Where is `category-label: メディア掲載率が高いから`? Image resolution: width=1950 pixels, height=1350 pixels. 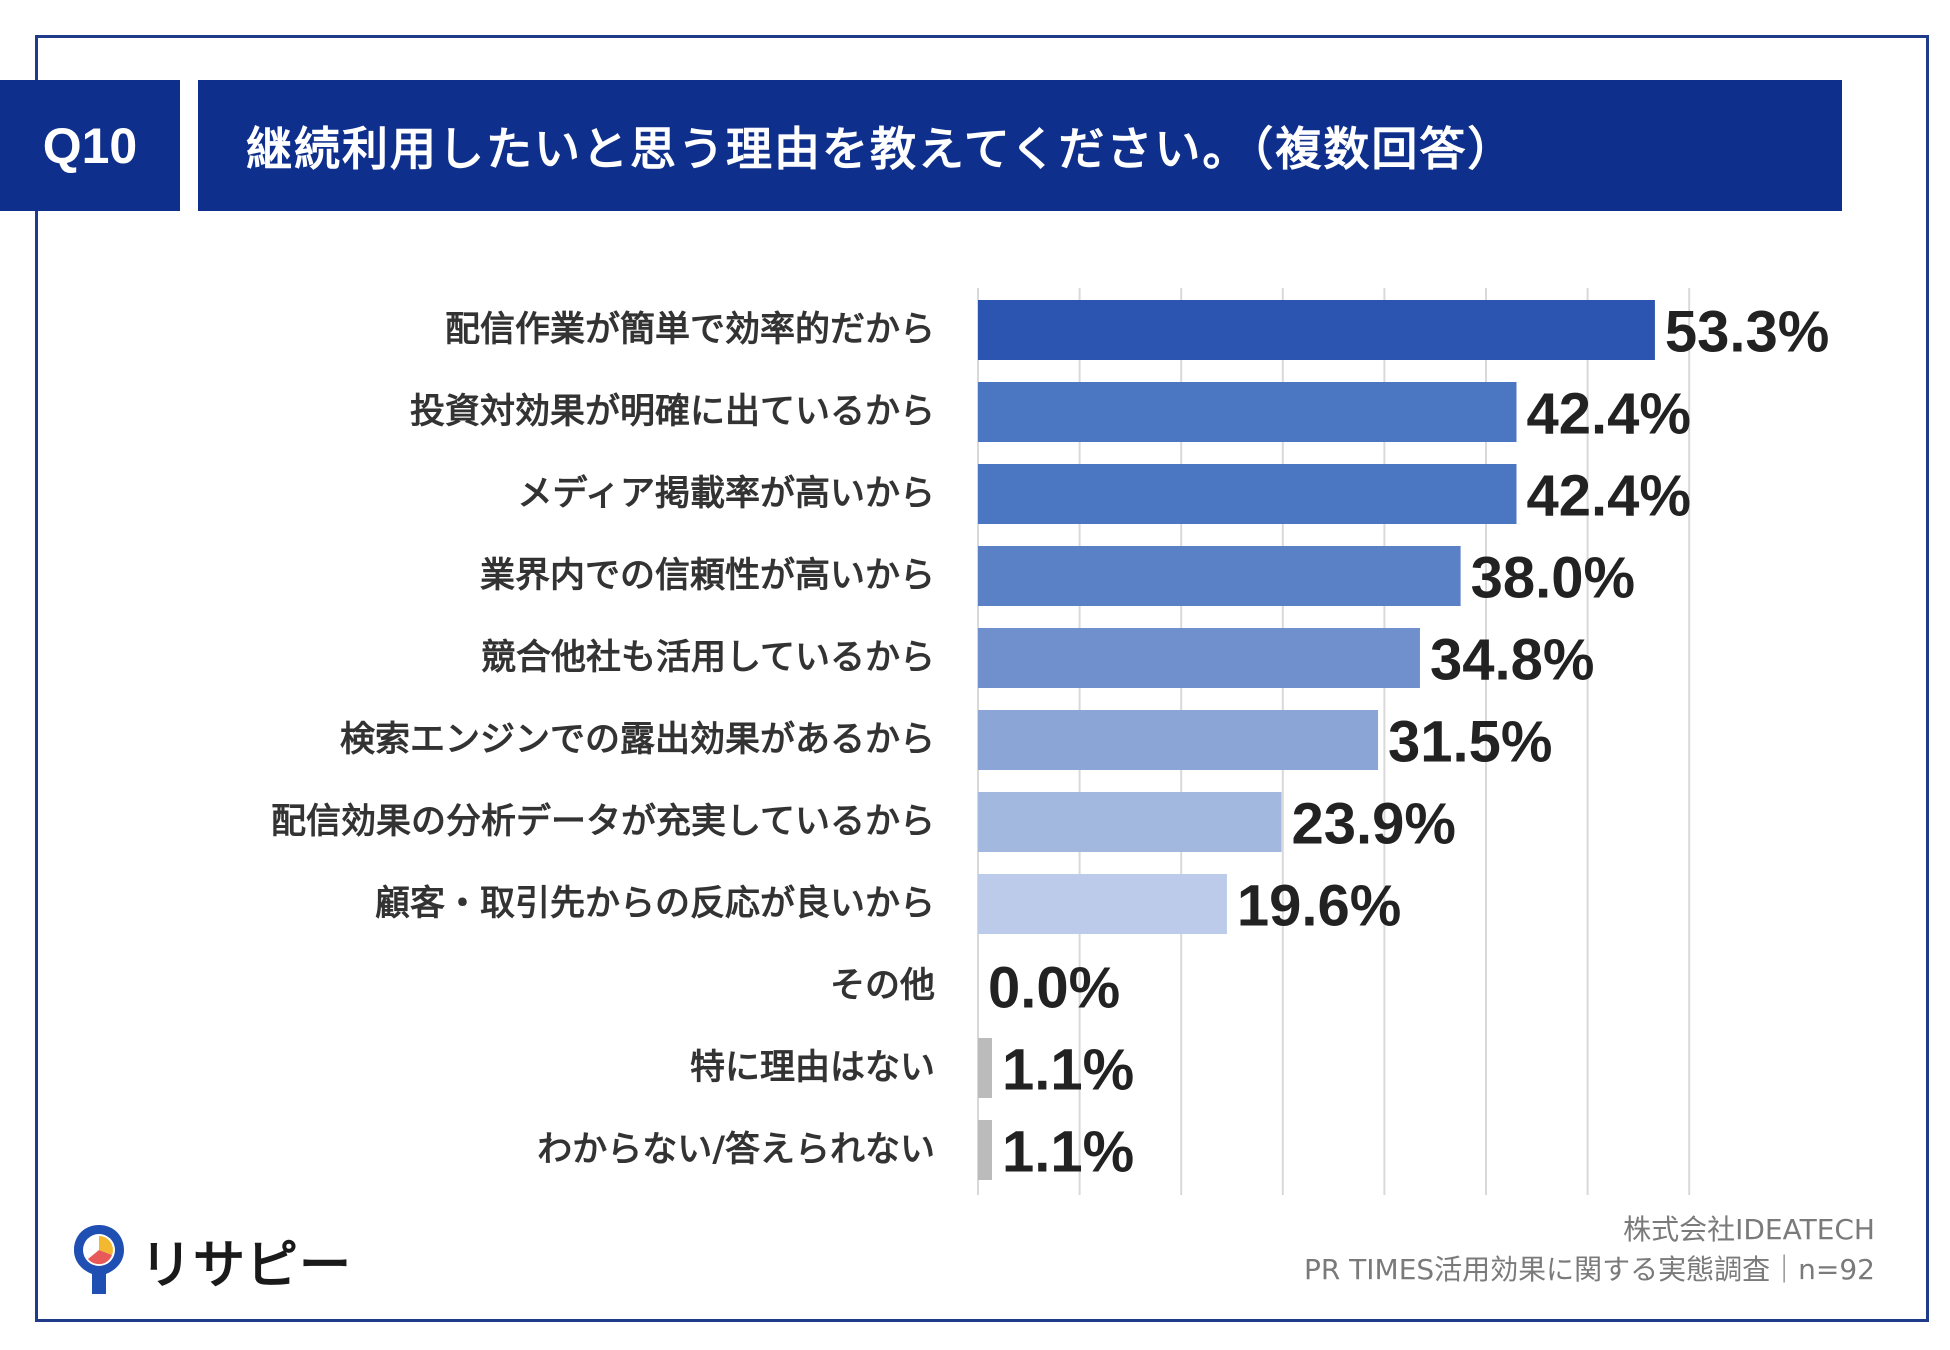 category-label: メディア掲載率が高いから is located at coordinates (726, 493).